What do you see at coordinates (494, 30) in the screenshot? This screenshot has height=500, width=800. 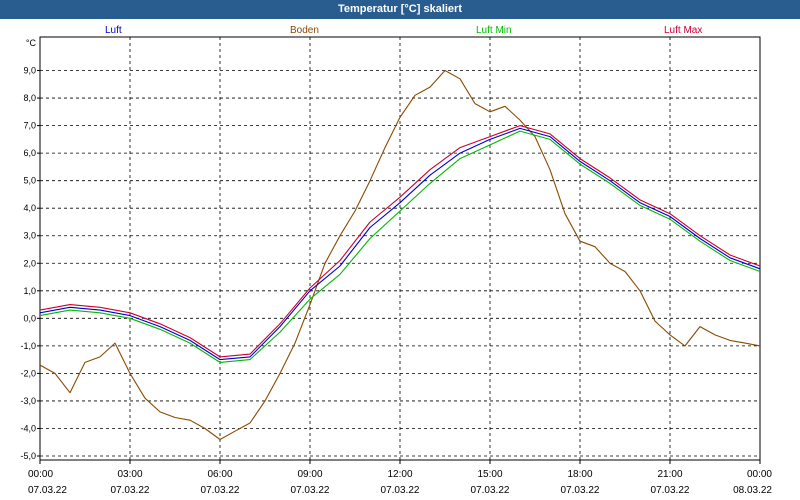 I see `legend-luft-min: Luft Min` at bounding box center [494, 30].